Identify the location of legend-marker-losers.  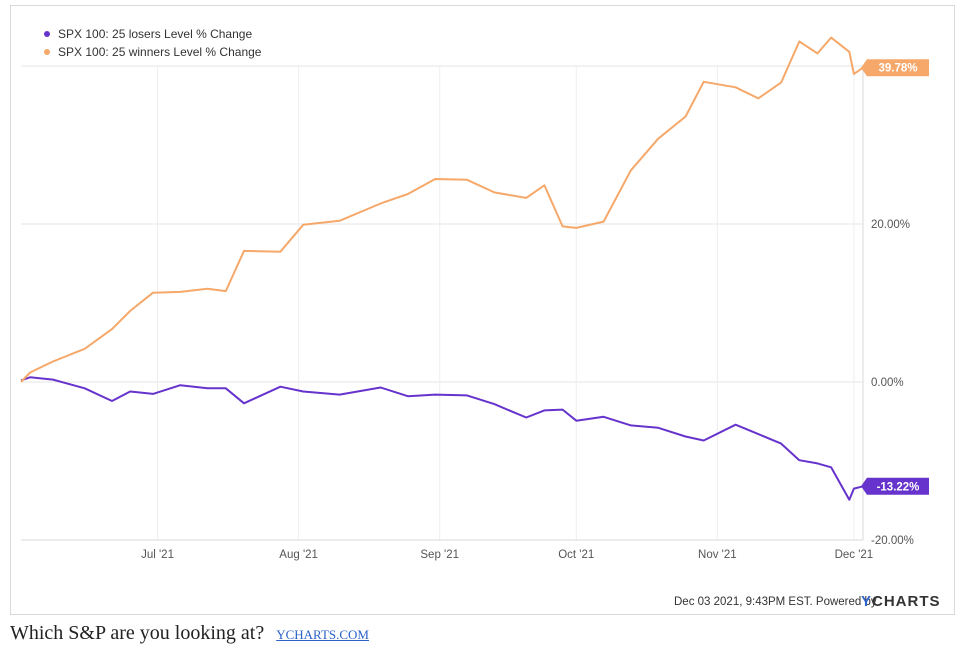
(47, 34).